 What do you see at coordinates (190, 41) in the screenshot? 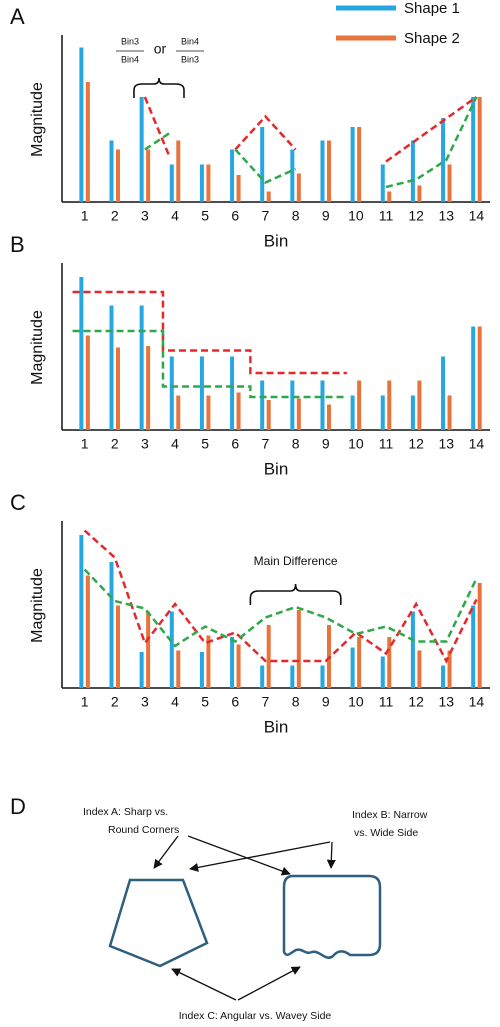
I see `annotation-text: Bin4` at bounding box center [190, 41].